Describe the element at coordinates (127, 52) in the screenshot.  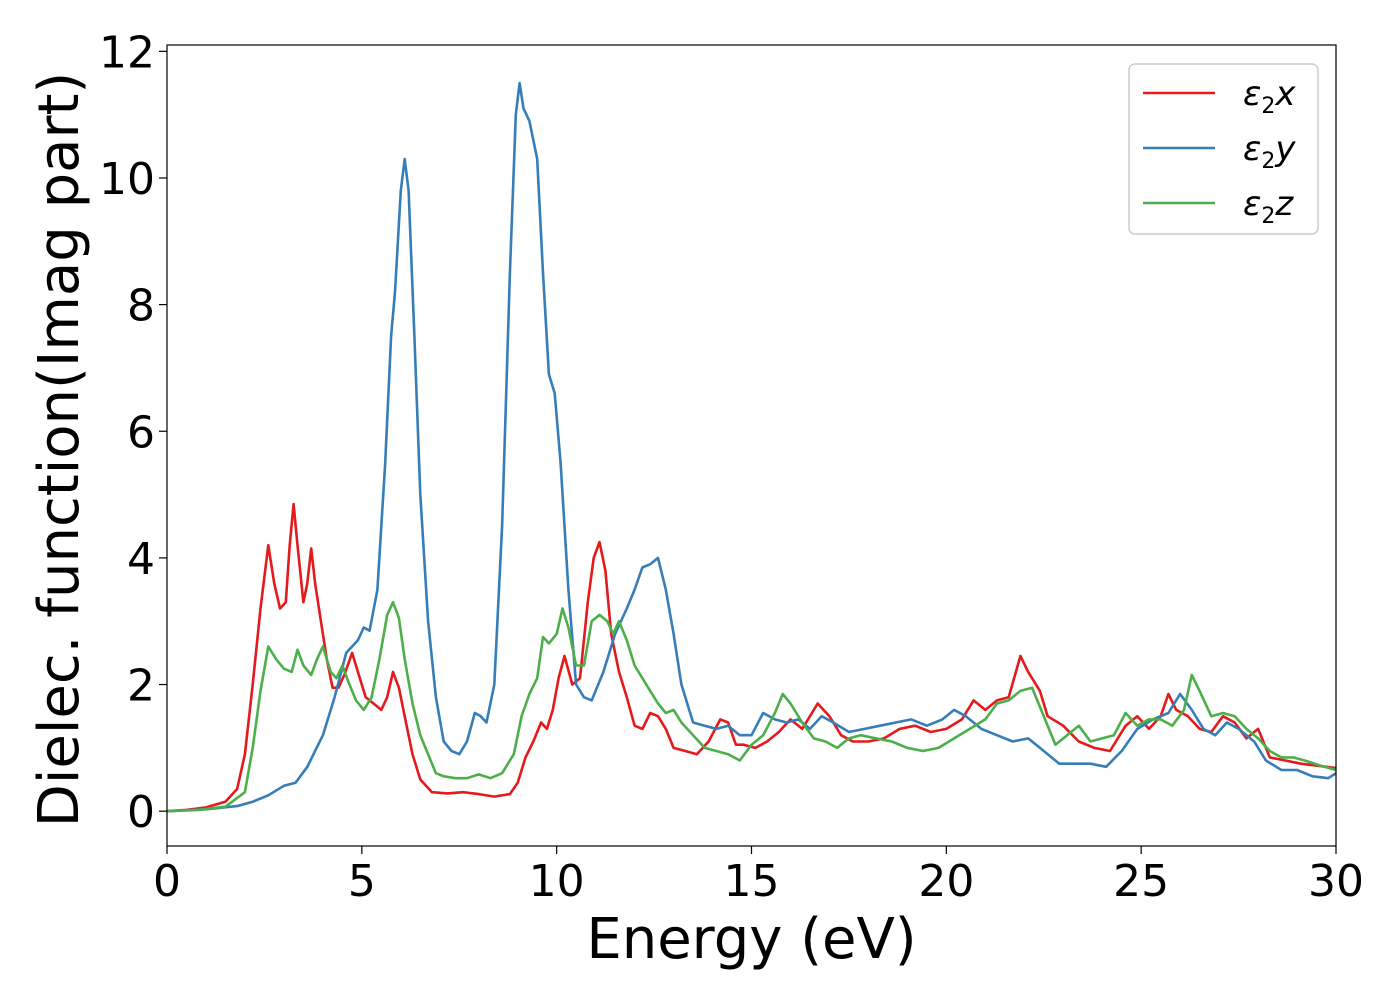
I see `y-tick-label: 12` at that location.